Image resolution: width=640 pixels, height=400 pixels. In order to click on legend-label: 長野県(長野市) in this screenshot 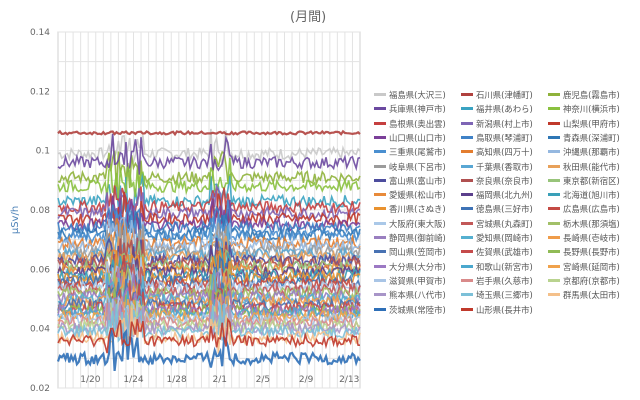, I will do `click(591, 252)`.